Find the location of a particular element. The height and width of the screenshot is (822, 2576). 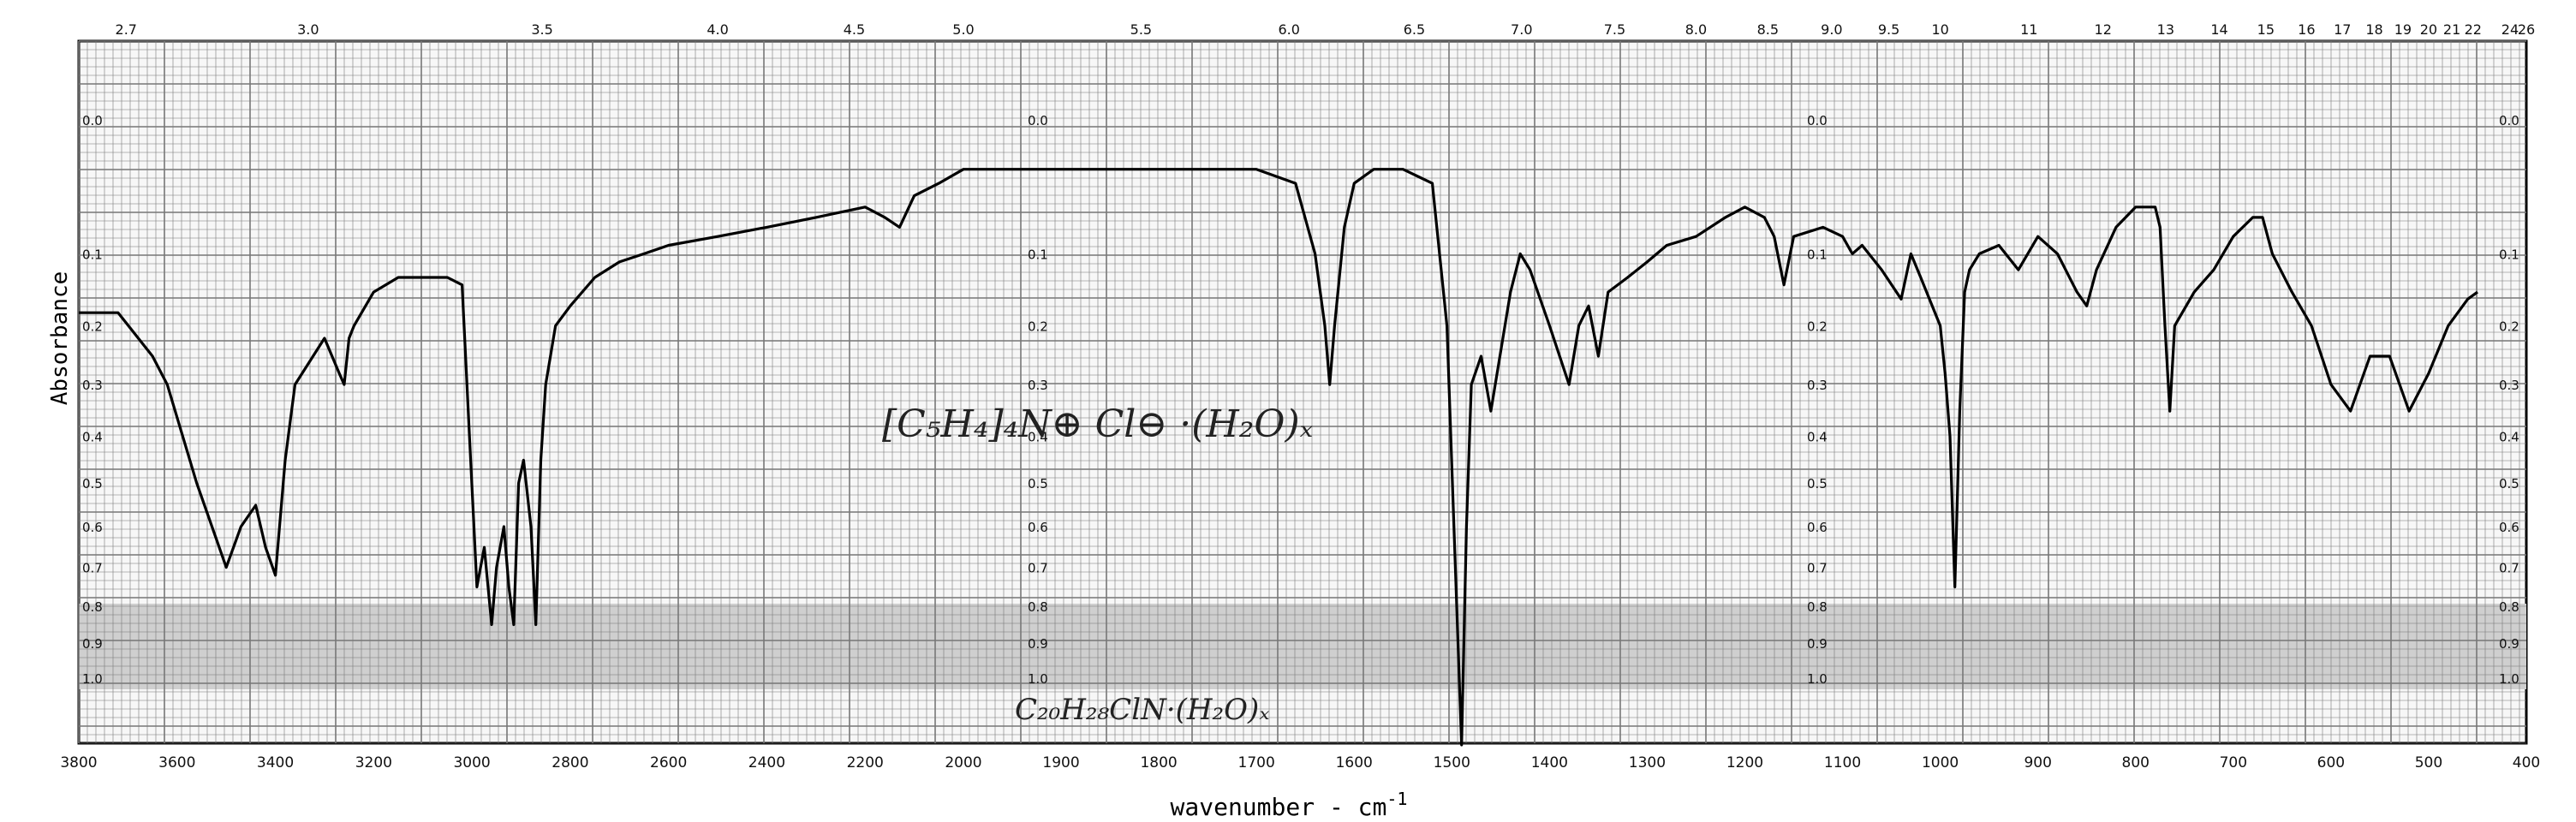

top-tick-label: 13 is located at coordinates (2165, 29).